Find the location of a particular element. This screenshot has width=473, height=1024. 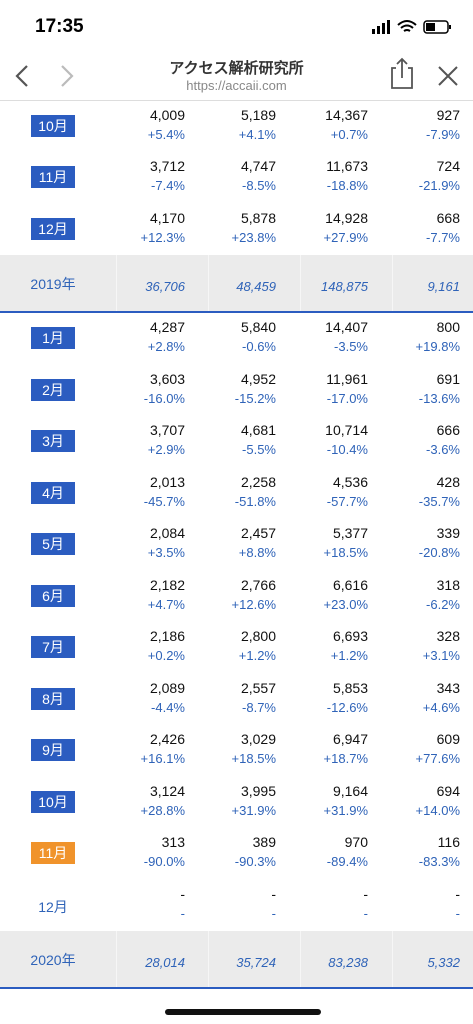

cell-value: 4,952 is located at coordinates (258, 378).